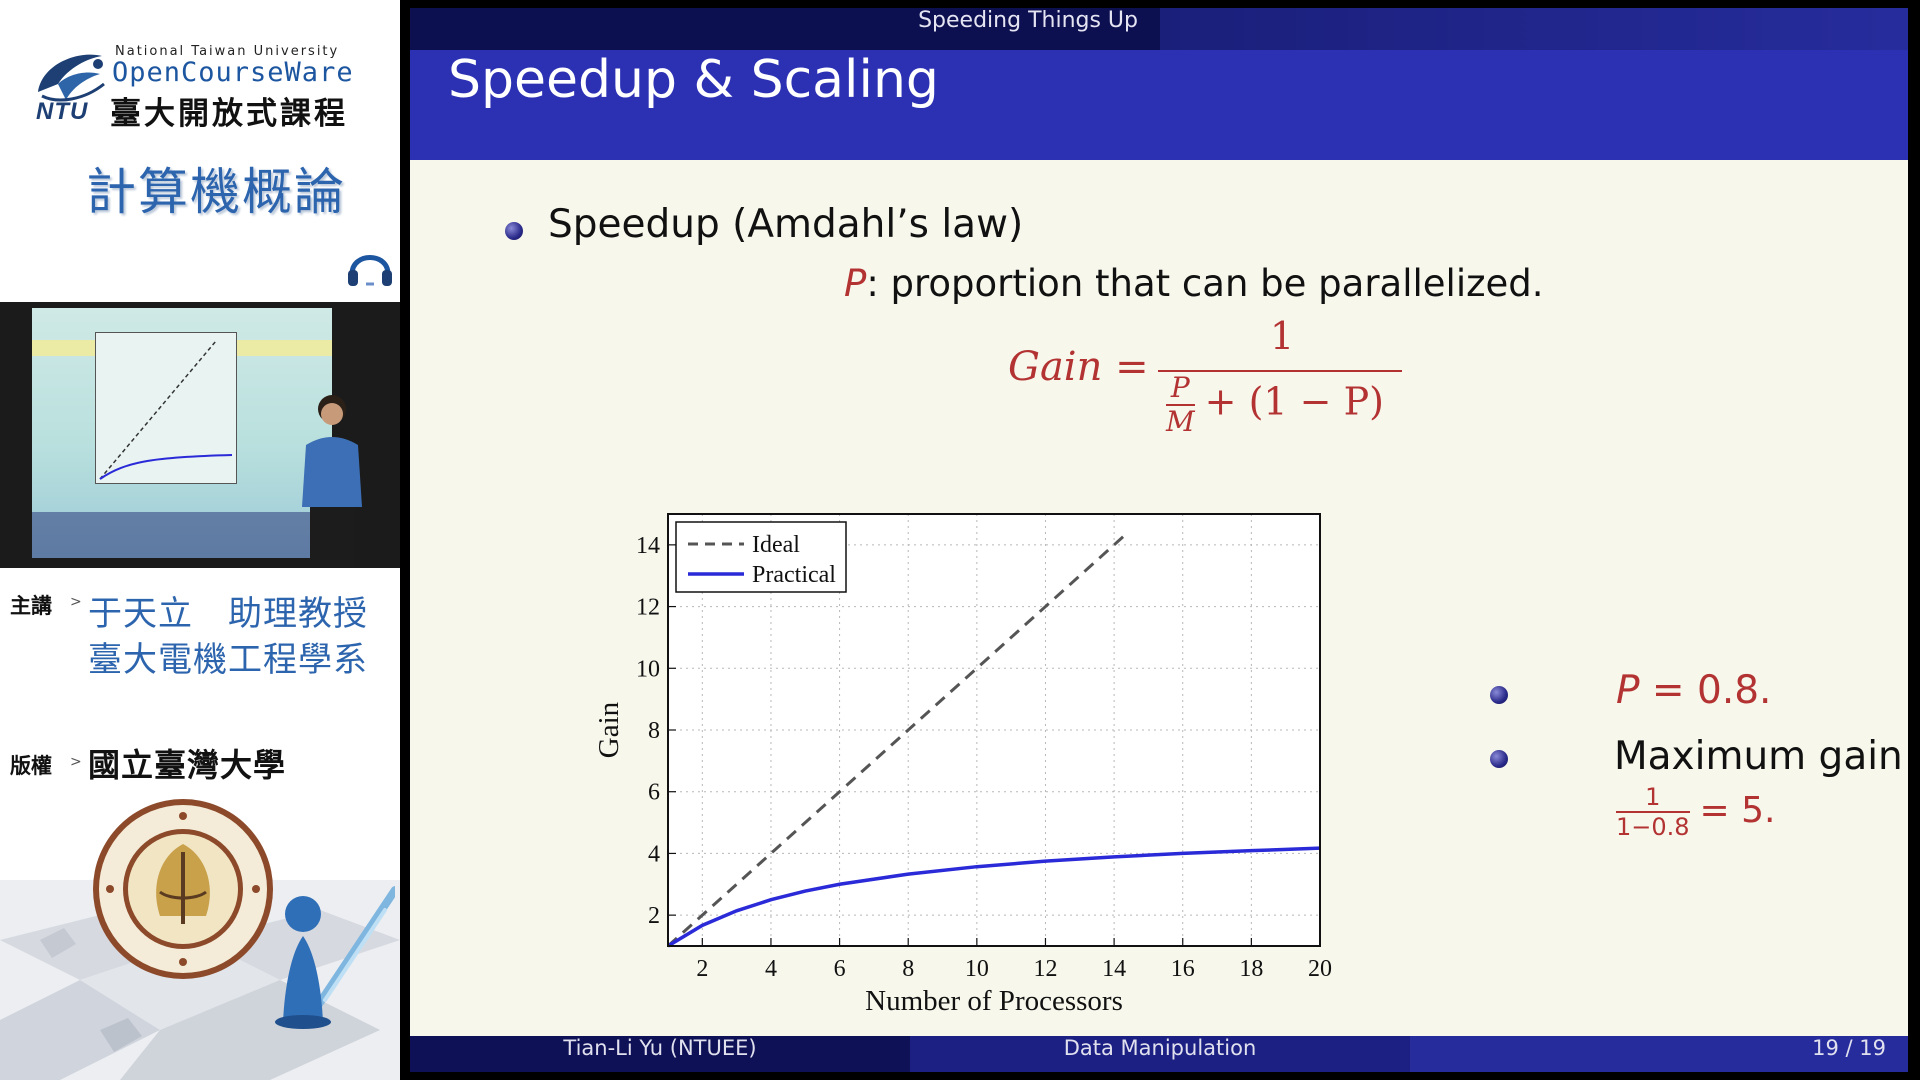 This screenshot has width=1920, height=1080. I want to click on projector-footer, so click(182, 535).